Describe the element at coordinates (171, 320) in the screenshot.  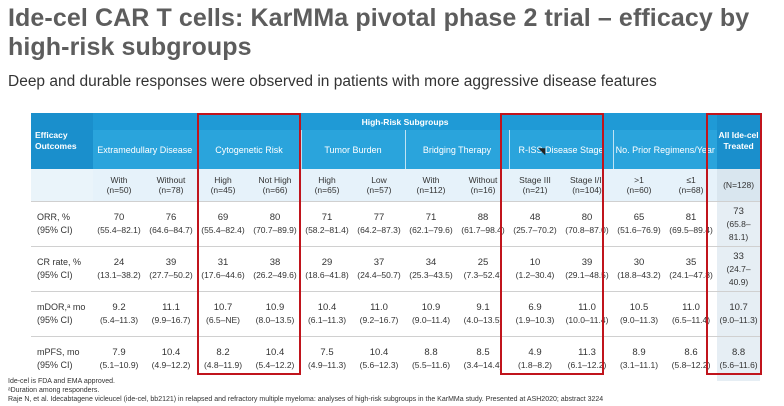
I see `cell-ci: (9.9–16.7)` at that location.